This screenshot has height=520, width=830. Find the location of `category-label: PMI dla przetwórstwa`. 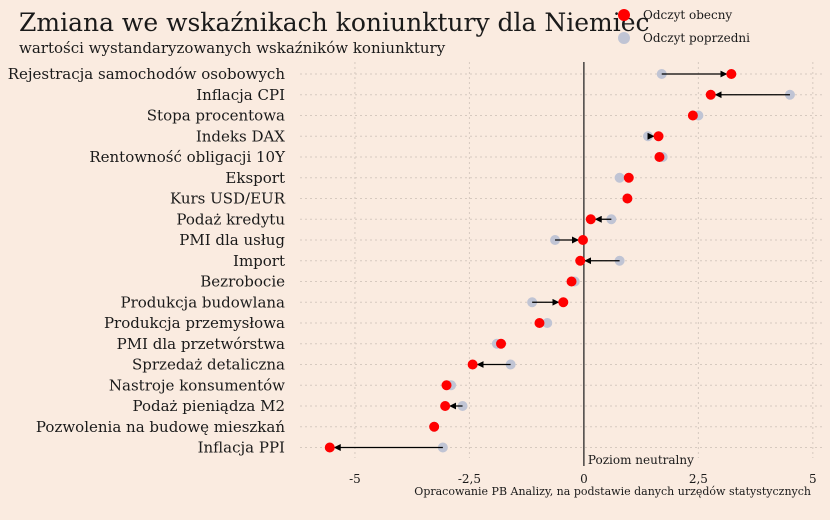

category-label: PMI dla przetwórstwa is located at coordinates (201, 344).